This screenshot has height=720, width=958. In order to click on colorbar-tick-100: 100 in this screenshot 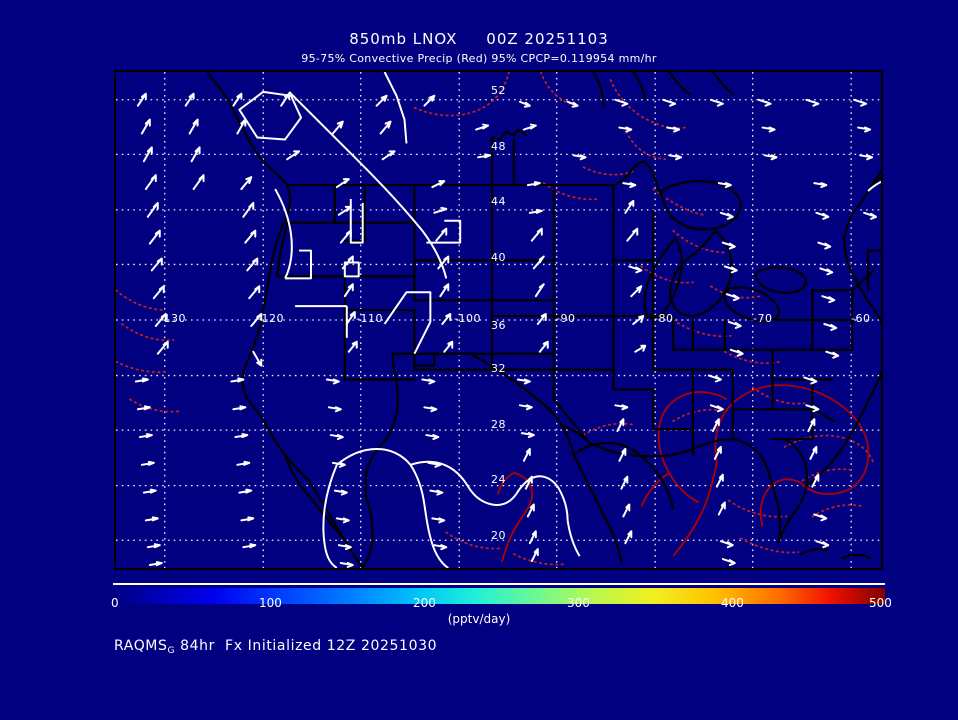, I will do `click(270, 603)`.